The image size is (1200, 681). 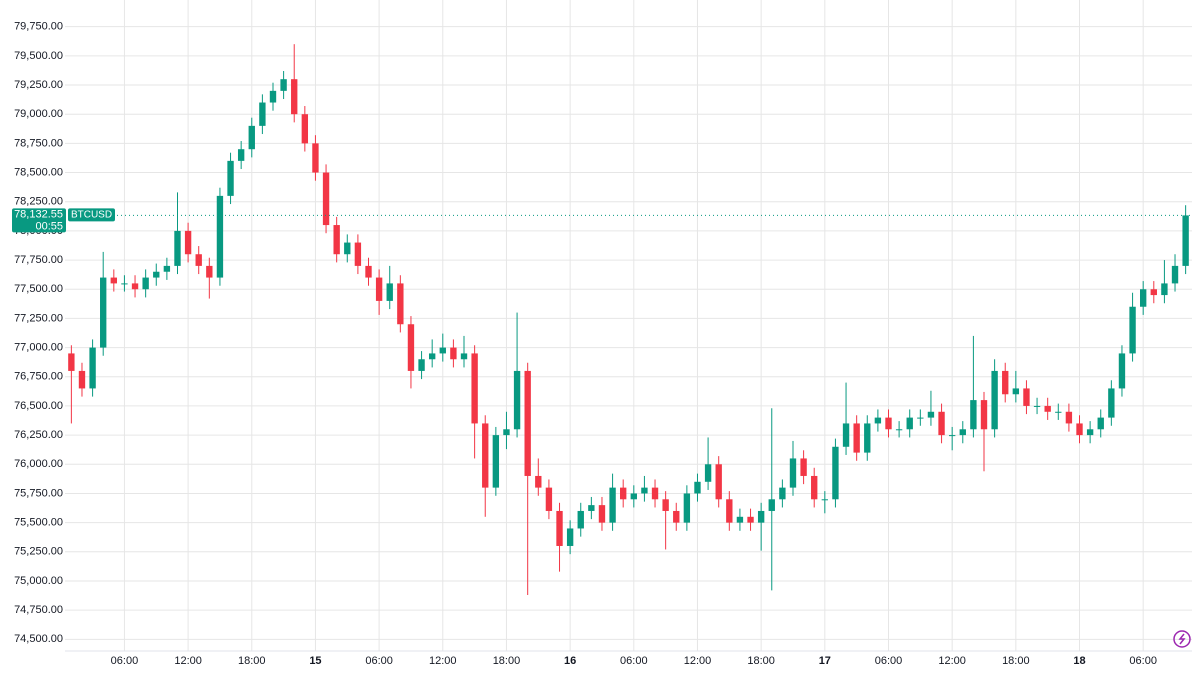 I want to click on y-tick-label: 76,250.00, so click(x=38, y=435).